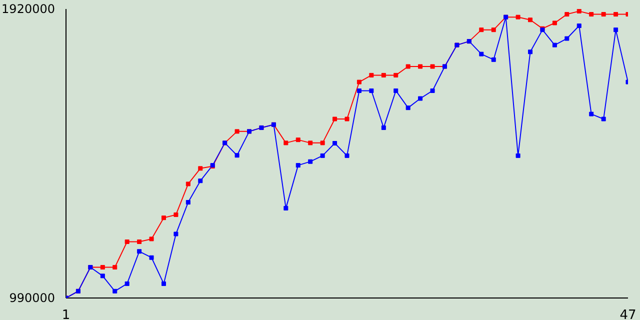 The image size is (640, 320). Describe the element at coordinates (32, 298) in the screenshot. I see `y-tick-label: 990000` at that location.